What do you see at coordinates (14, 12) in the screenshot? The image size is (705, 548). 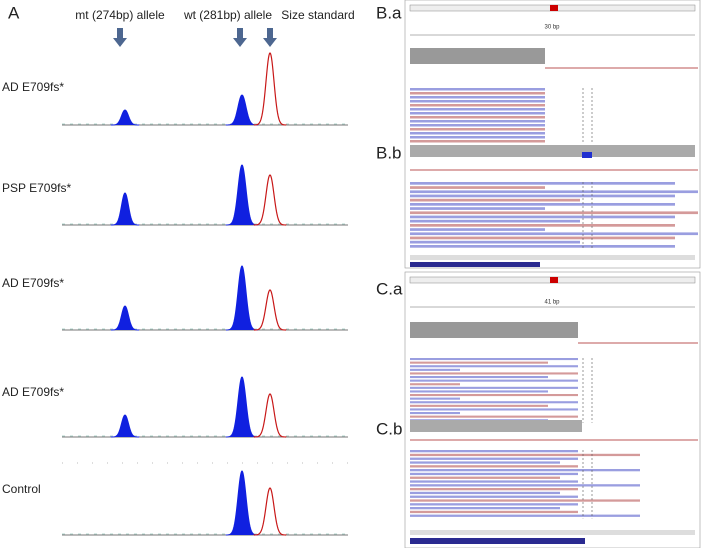 I see `panel-label: A` at bounding box center [14, 12].